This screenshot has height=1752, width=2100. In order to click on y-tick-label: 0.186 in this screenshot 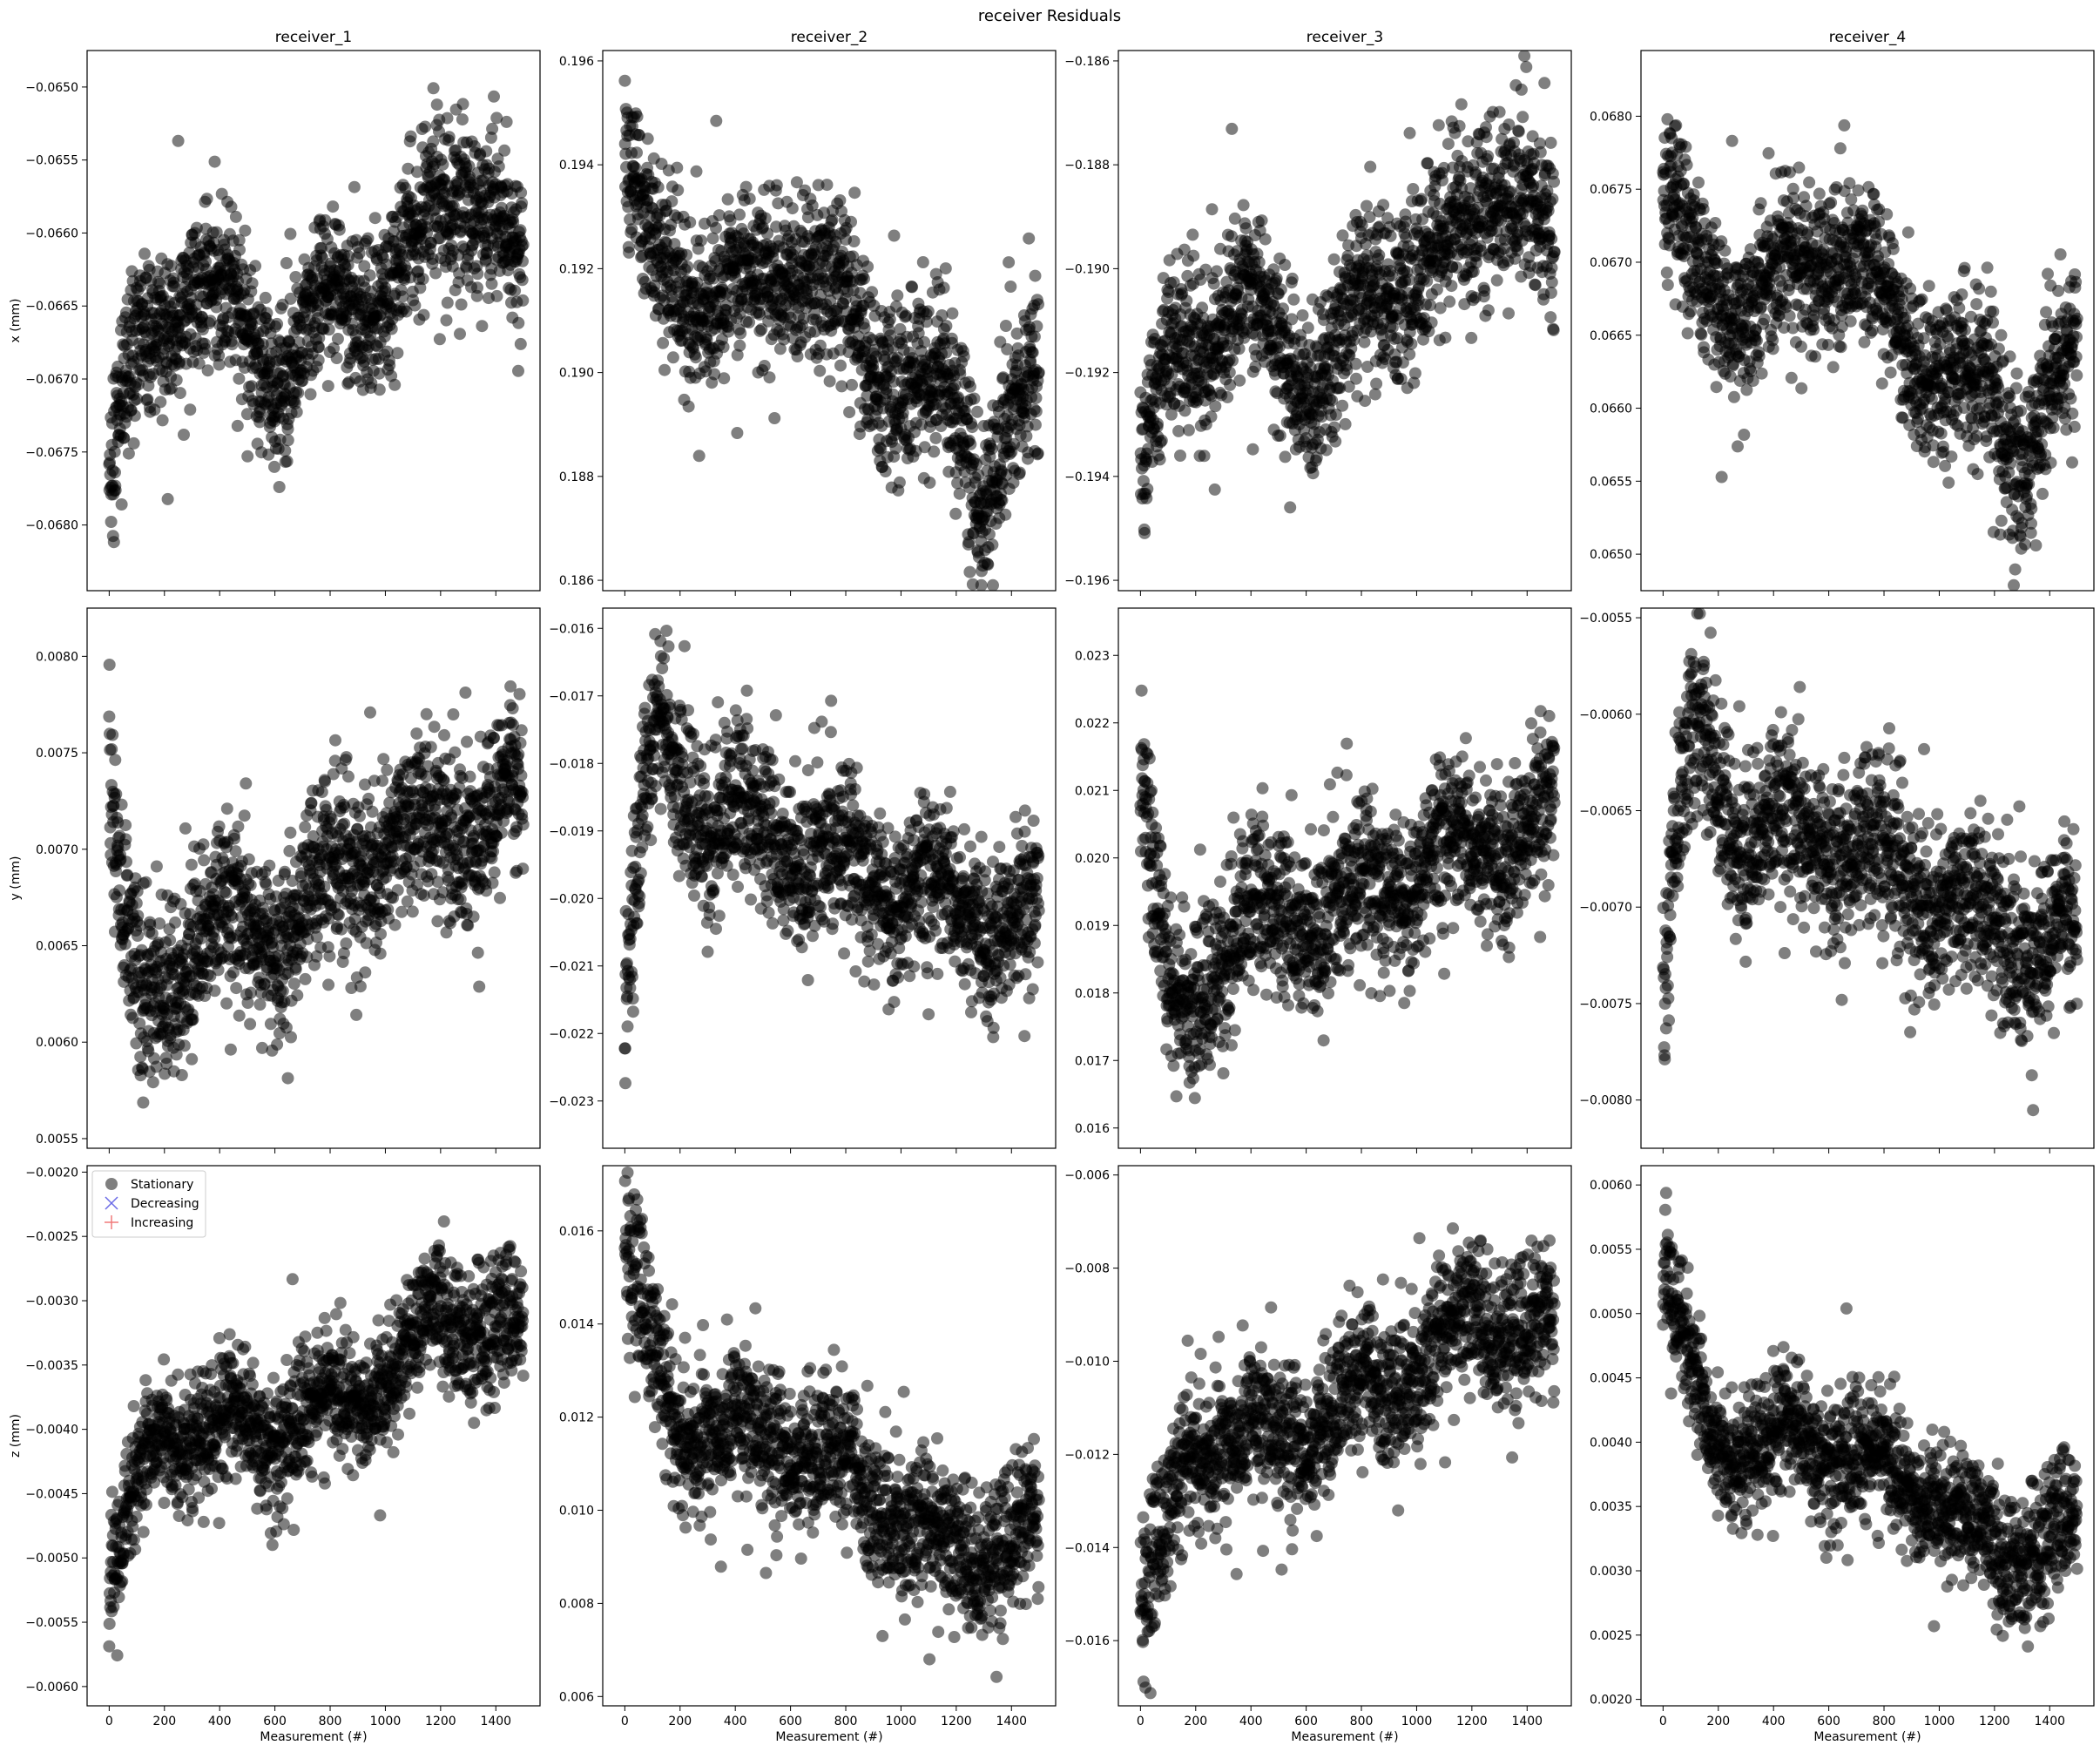, I will do `click(576, 581)`.